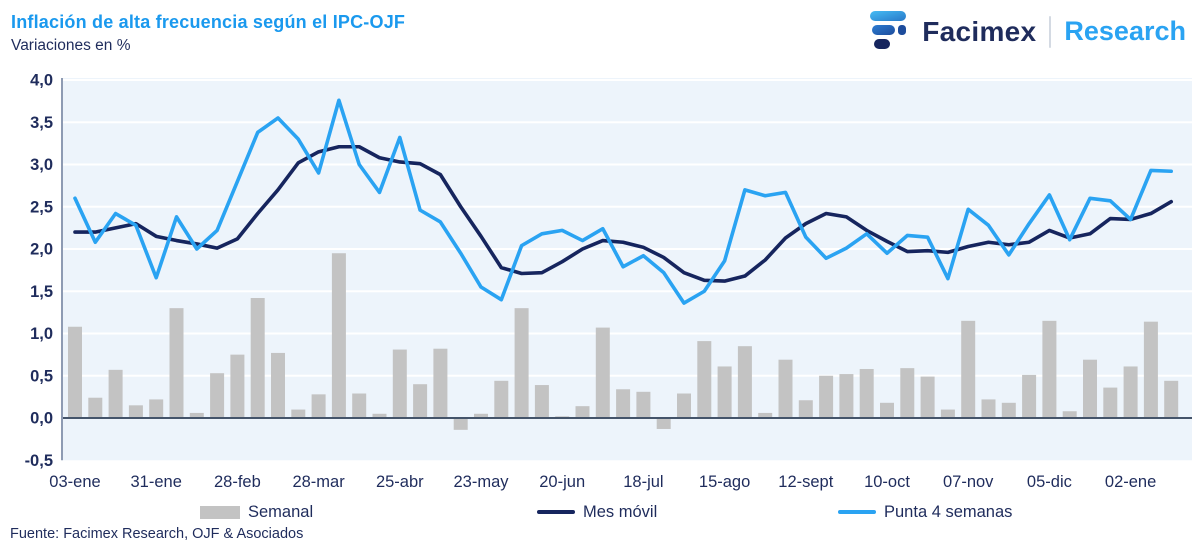  Describe the element at coordinates (888, 30) in the screenshot. I see `facimex-logo-icon` at that location.